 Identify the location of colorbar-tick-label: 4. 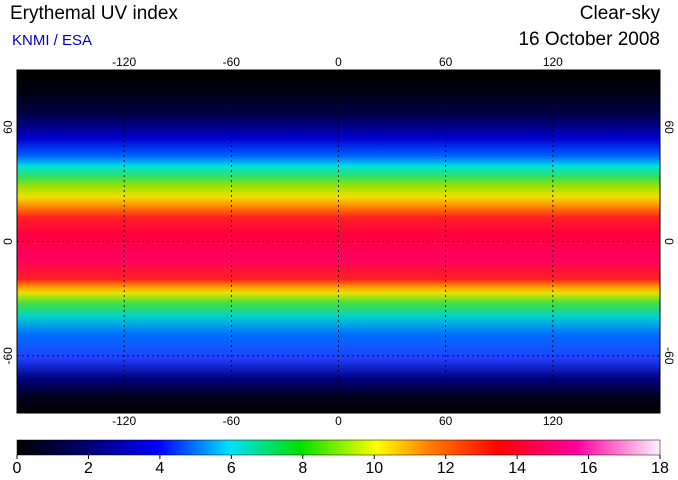
(159, 468).